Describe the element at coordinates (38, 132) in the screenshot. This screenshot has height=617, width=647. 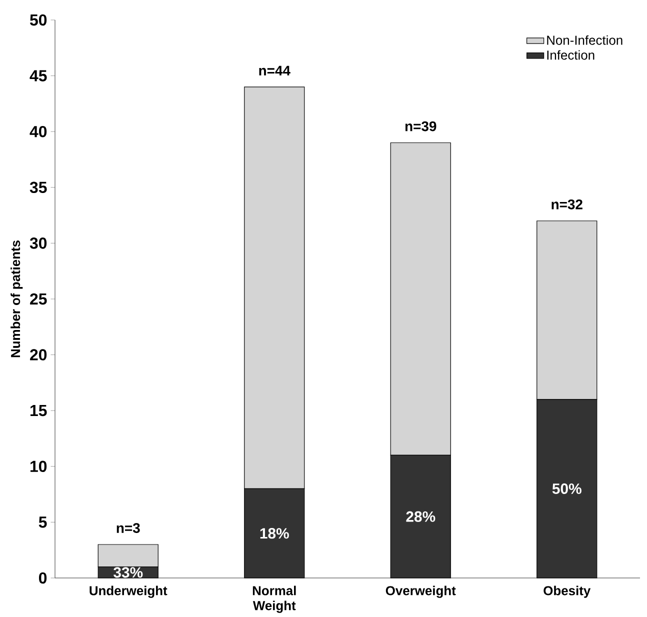
I see `y-tick-label: 40` at that location.